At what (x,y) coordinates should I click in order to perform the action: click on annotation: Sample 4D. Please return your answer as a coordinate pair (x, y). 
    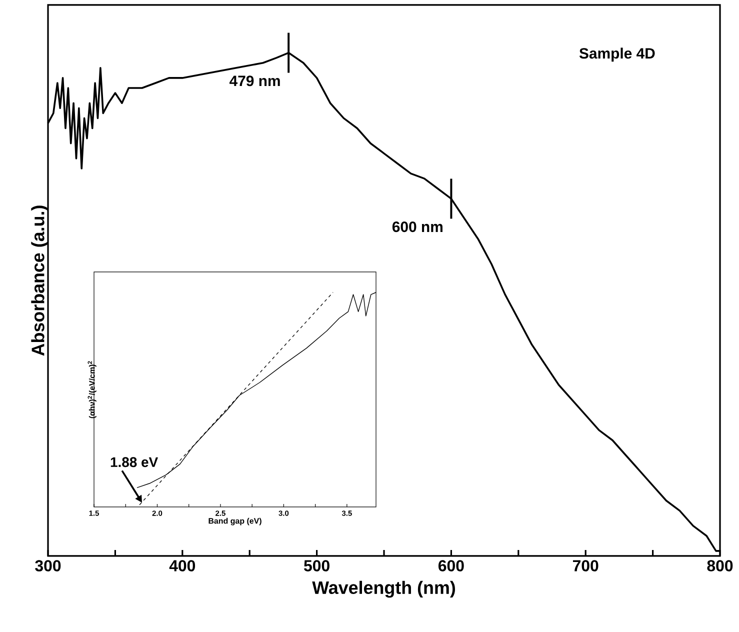
    Looking at the image, I should click on (617, 55).